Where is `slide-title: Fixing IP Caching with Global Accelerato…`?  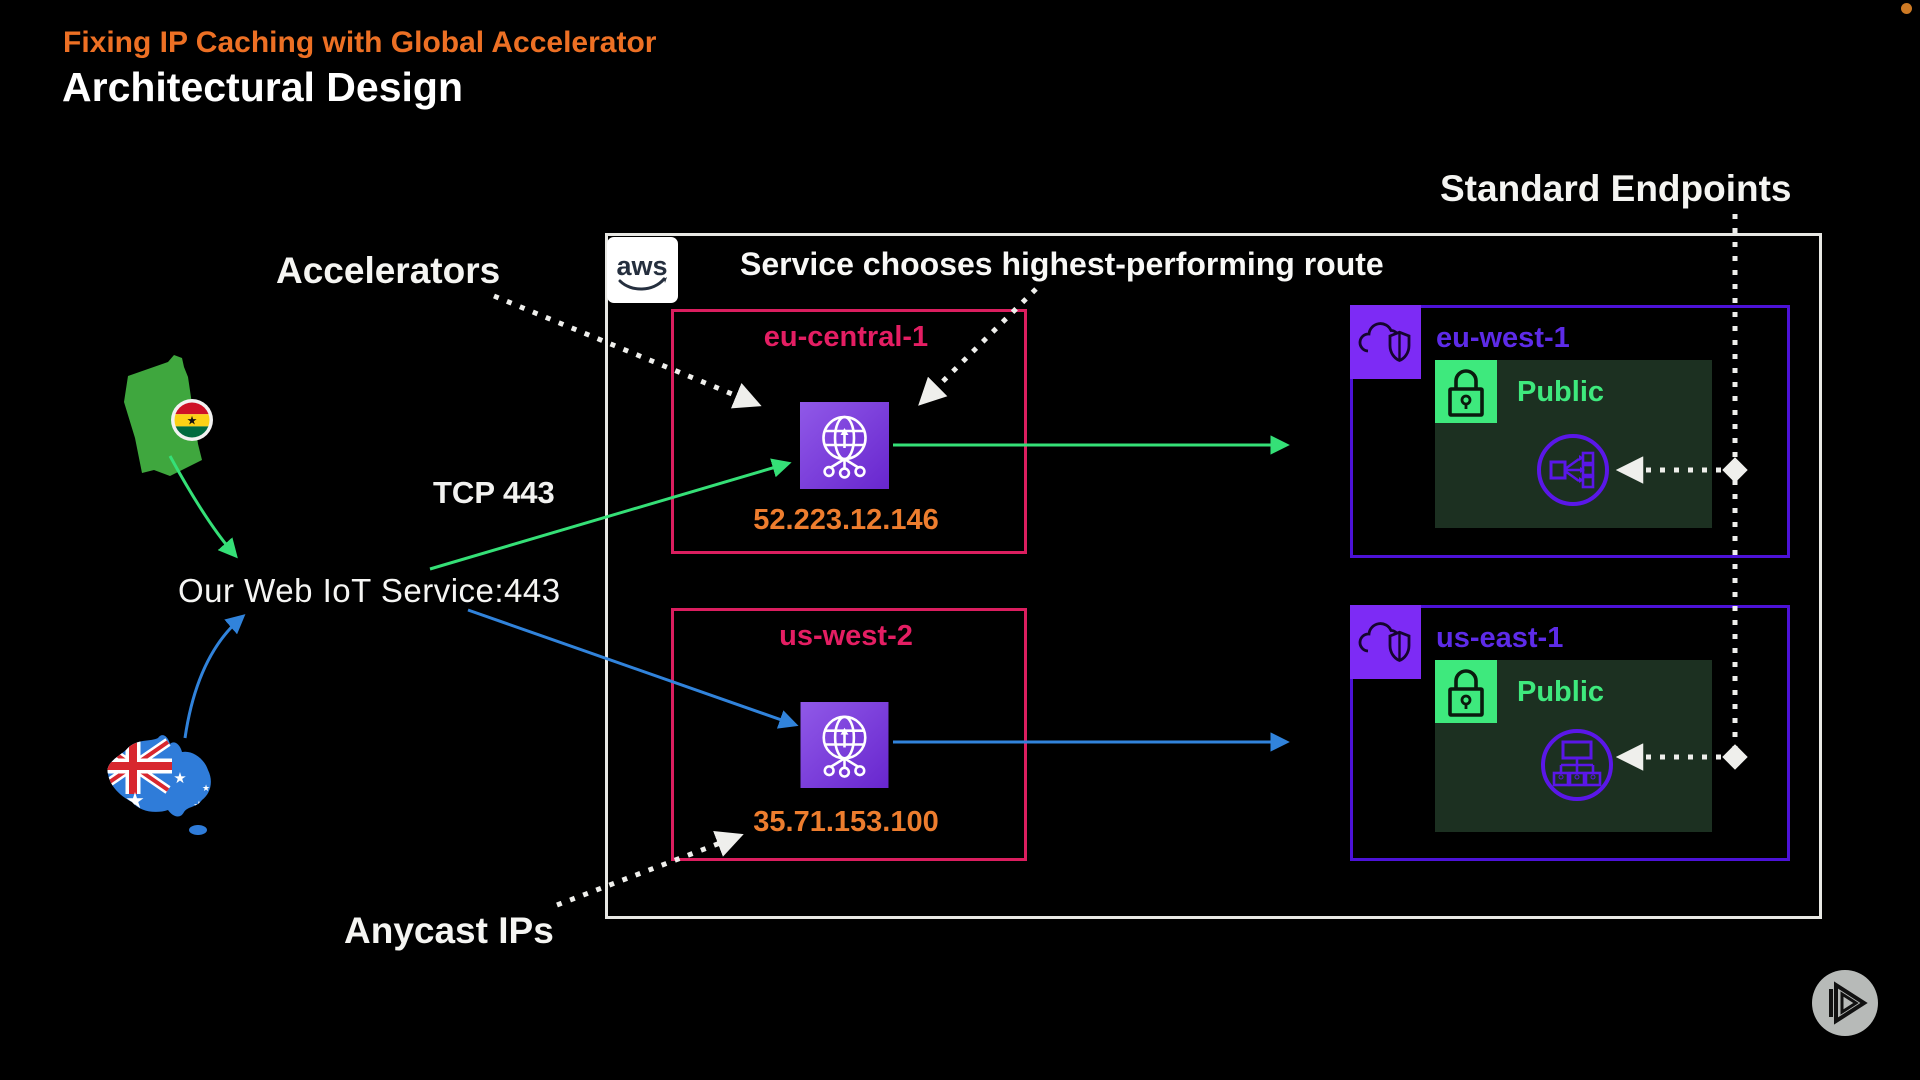
slide-title: Fixing IP Caching with Global Accelerato… is located at coordinates (360, 42).